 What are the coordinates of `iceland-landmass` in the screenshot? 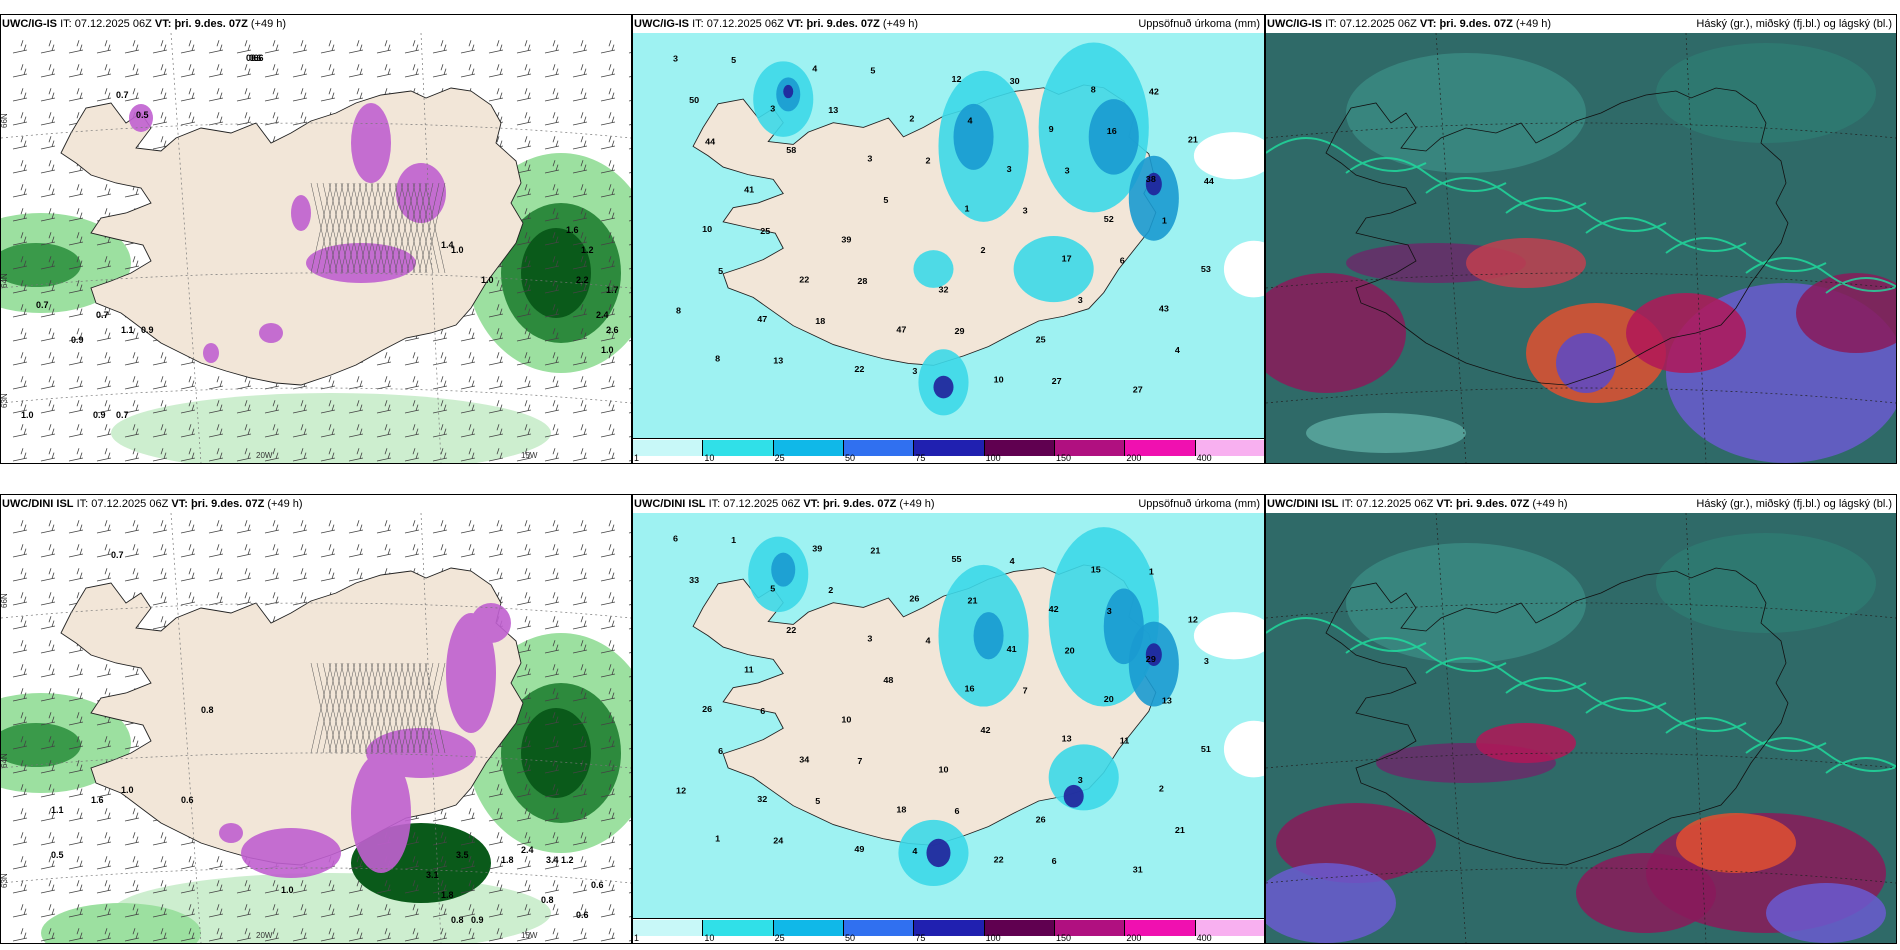 It's located at (292, 236).